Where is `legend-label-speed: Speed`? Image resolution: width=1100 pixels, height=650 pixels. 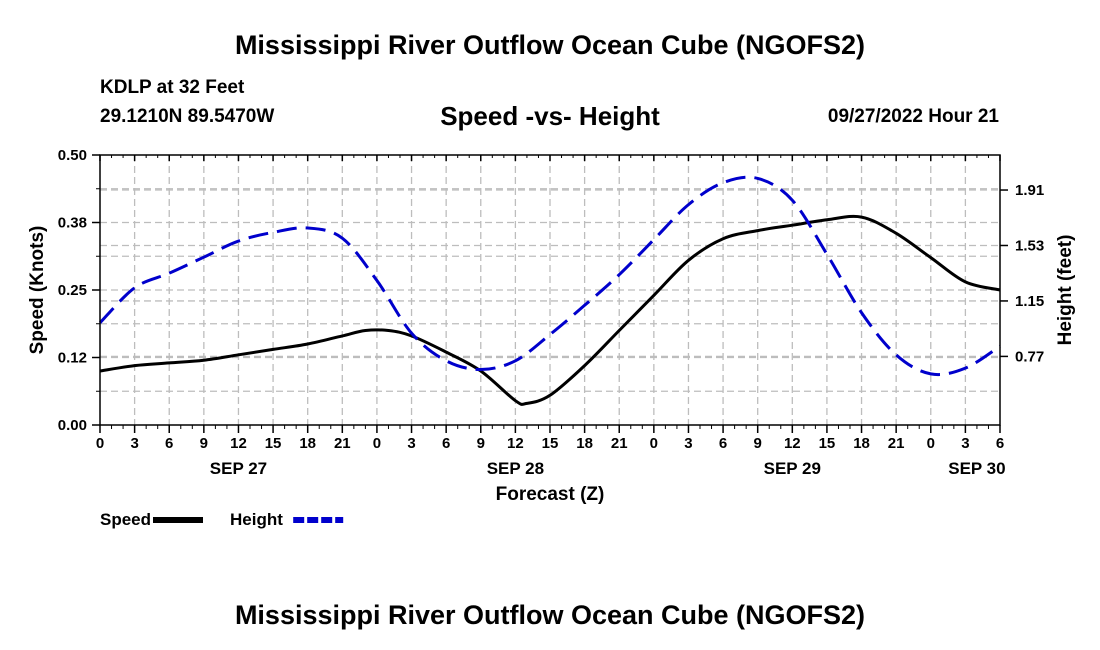
legend-label-speed: Speed is located at coordinates (125, 519).